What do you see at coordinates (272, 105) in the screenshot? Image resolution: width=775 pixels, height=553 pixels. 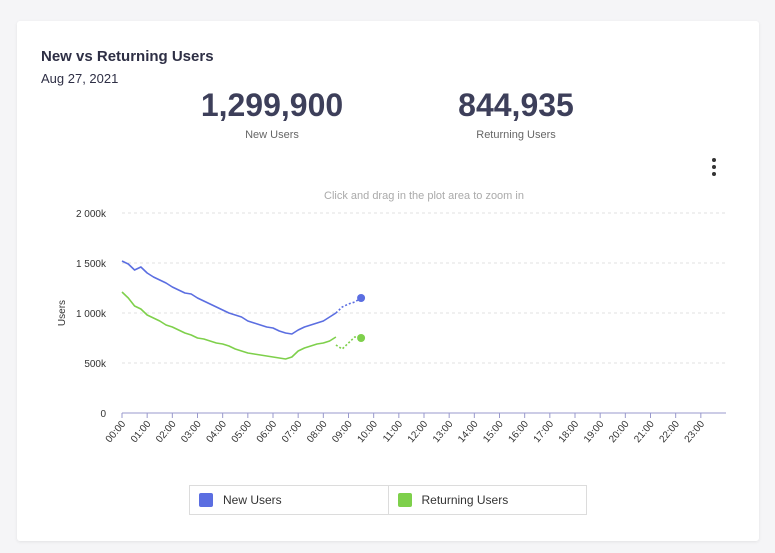 I see `kpi-new-users-value: 1,299,900` at bounding box center [272, 105].